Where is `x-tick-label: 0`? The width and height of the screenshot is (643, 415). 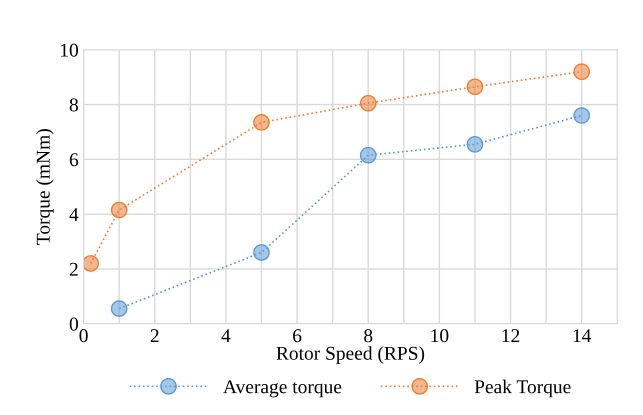 x-tick-label: 0 is located at coordinates (83, 335).